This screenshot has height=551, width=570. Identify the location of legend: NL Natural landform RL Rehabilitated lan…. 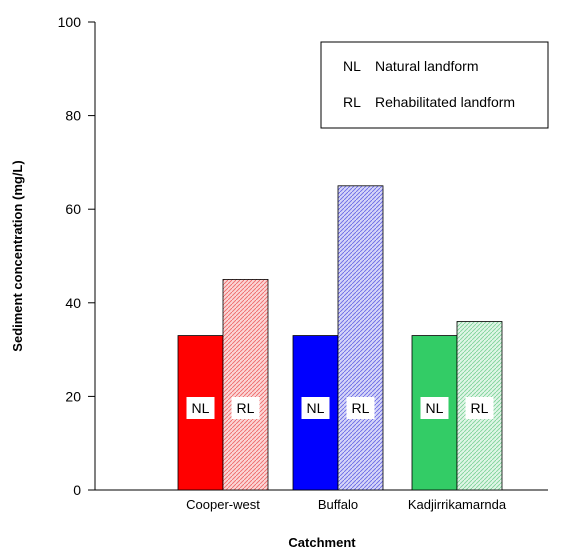
(434, 85).